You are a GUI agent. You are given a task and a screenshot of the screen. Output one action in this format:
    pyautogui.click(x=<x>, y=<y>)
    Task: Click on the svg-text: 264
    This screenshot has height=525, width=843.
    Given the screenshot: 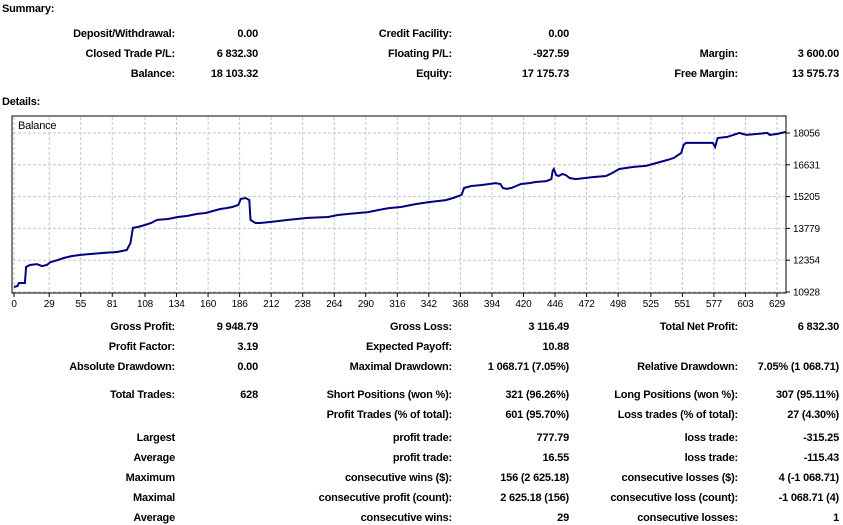 What is the action you would take?
    pyautogui.click(x=334, y=304)
    